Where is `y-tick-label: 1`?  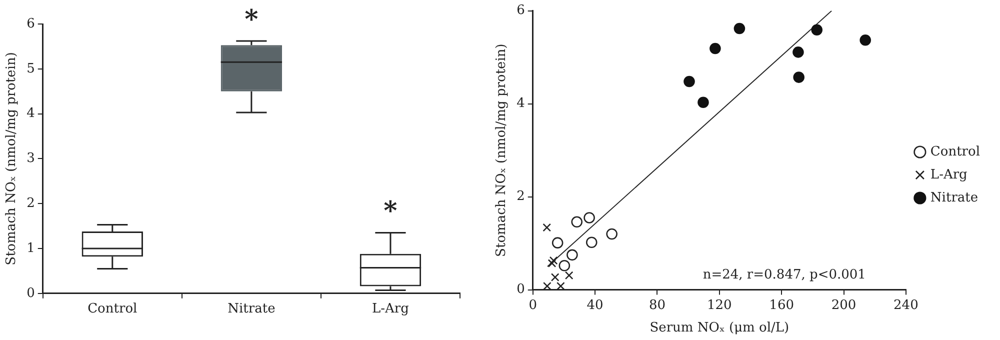
y-tick-label: 1 is located at coordinates (30, 248).